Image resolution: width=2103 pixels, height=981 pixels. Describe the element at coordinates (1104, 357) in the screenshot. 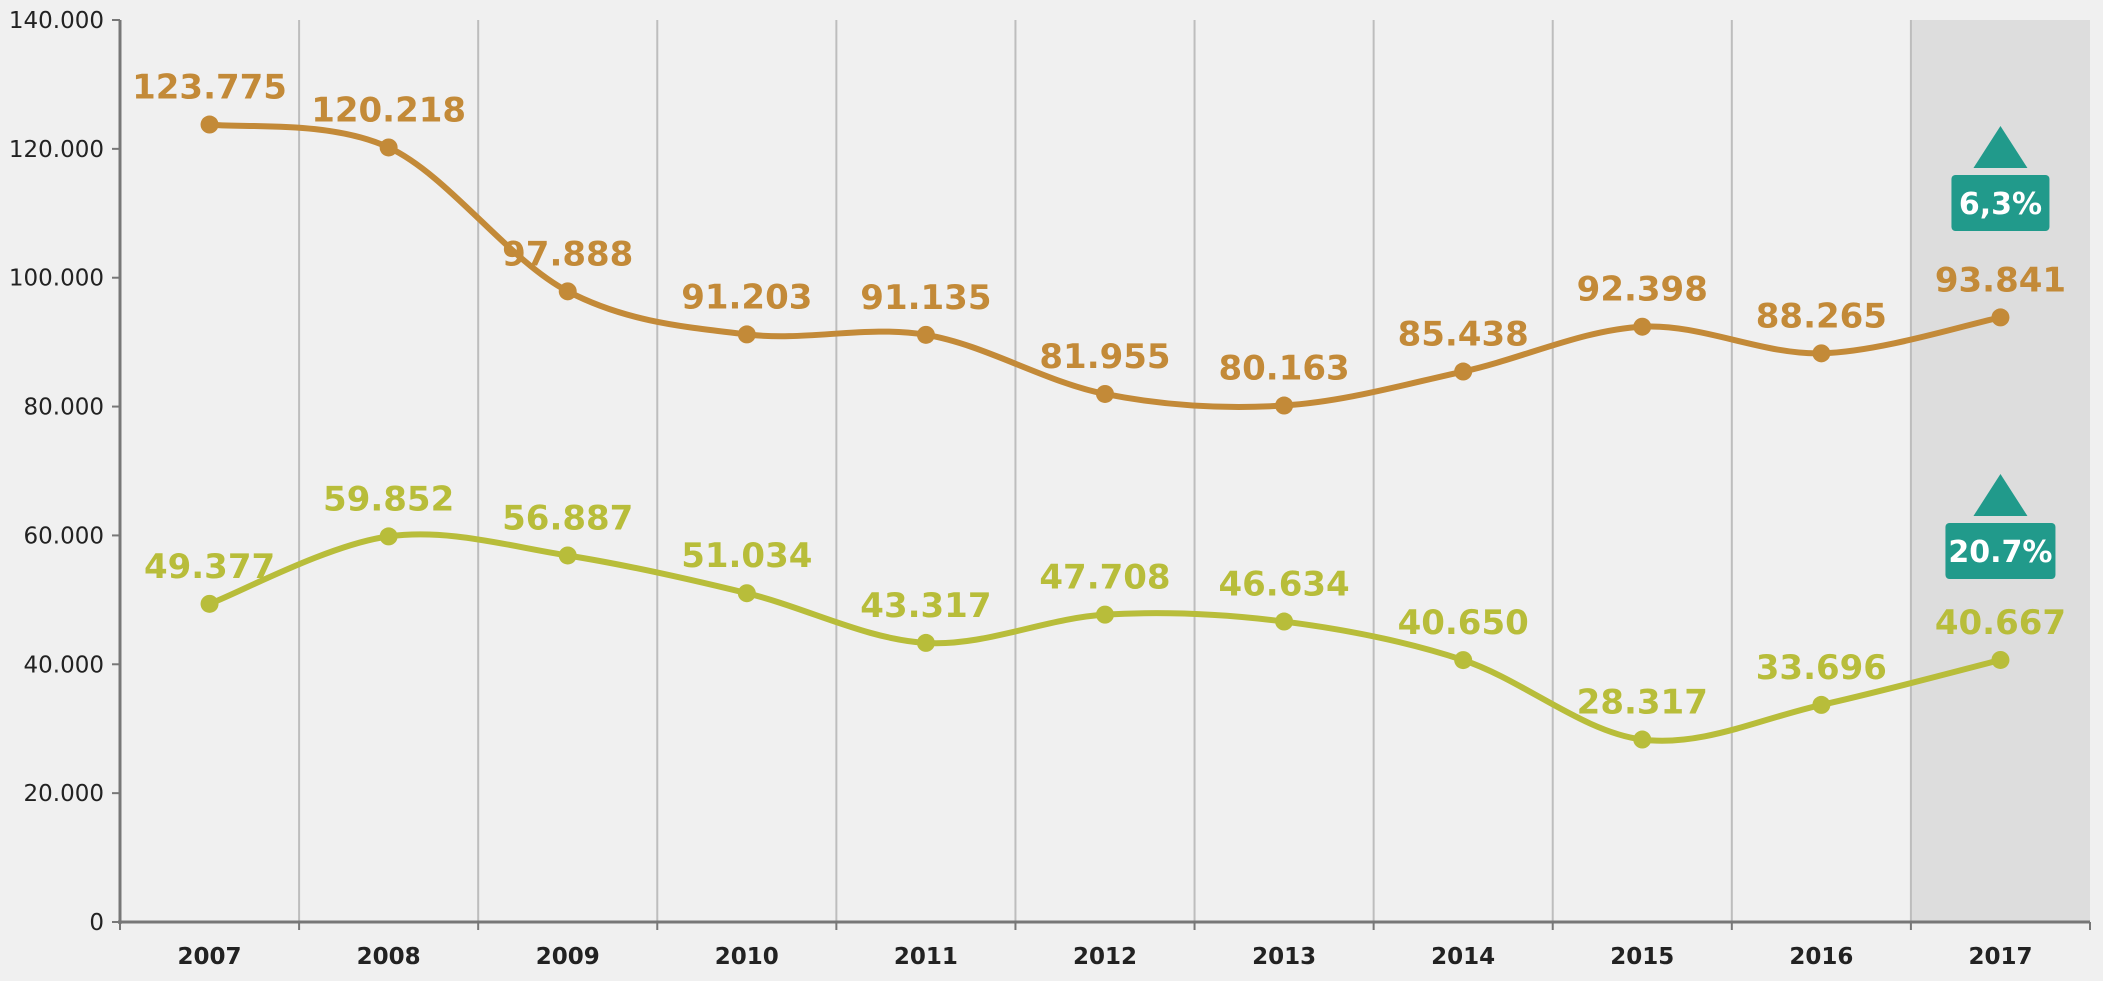

I see `series-upper-data-label: 81.955` at that location.